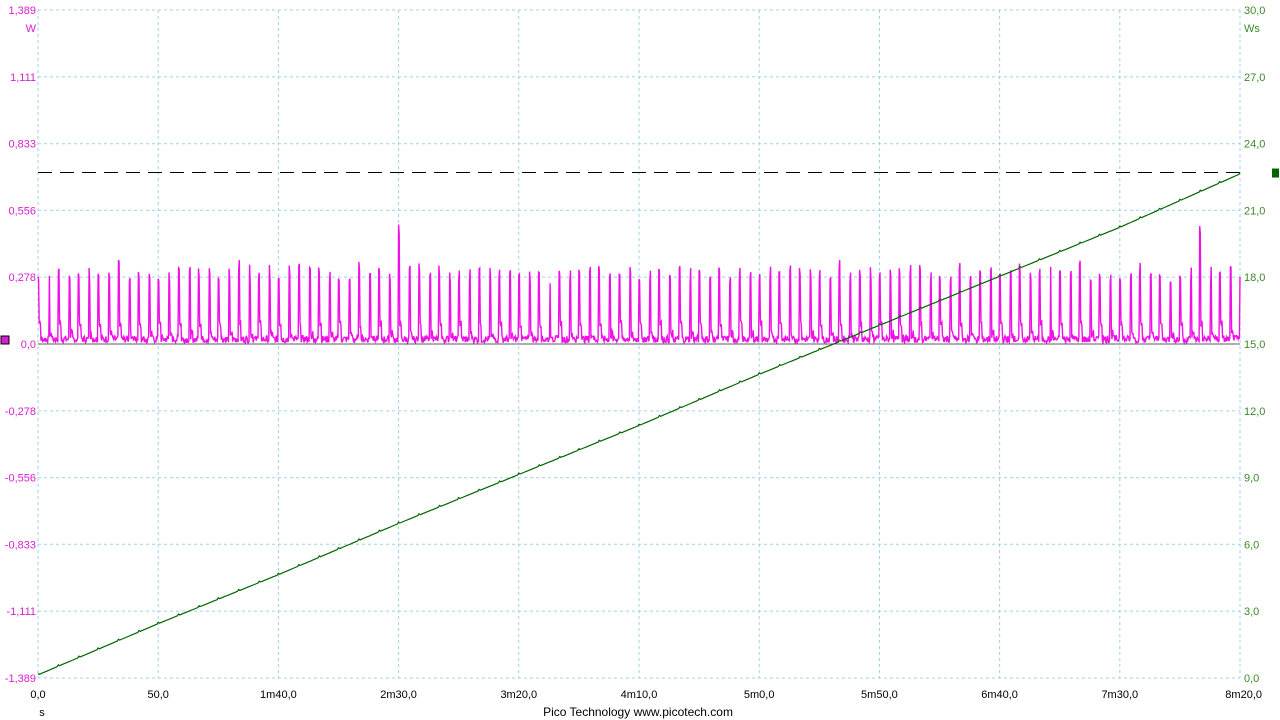 The image size is (1280, 720). Describe the element at coordinates (20, 679) in the screenshot. I see `left-tick-label: -1,389` at that location.